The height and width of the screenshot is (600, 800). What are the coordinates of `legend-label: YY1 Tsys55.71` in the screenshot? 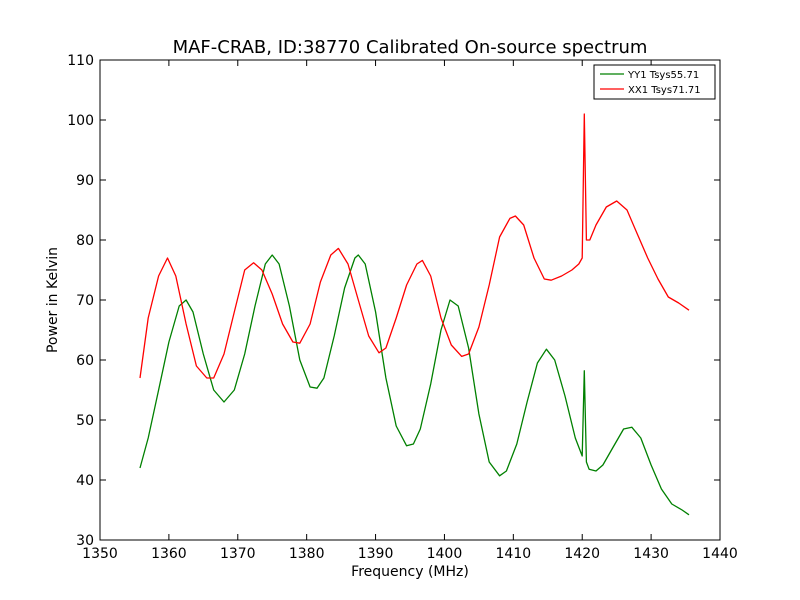 It's located at (663, 75).